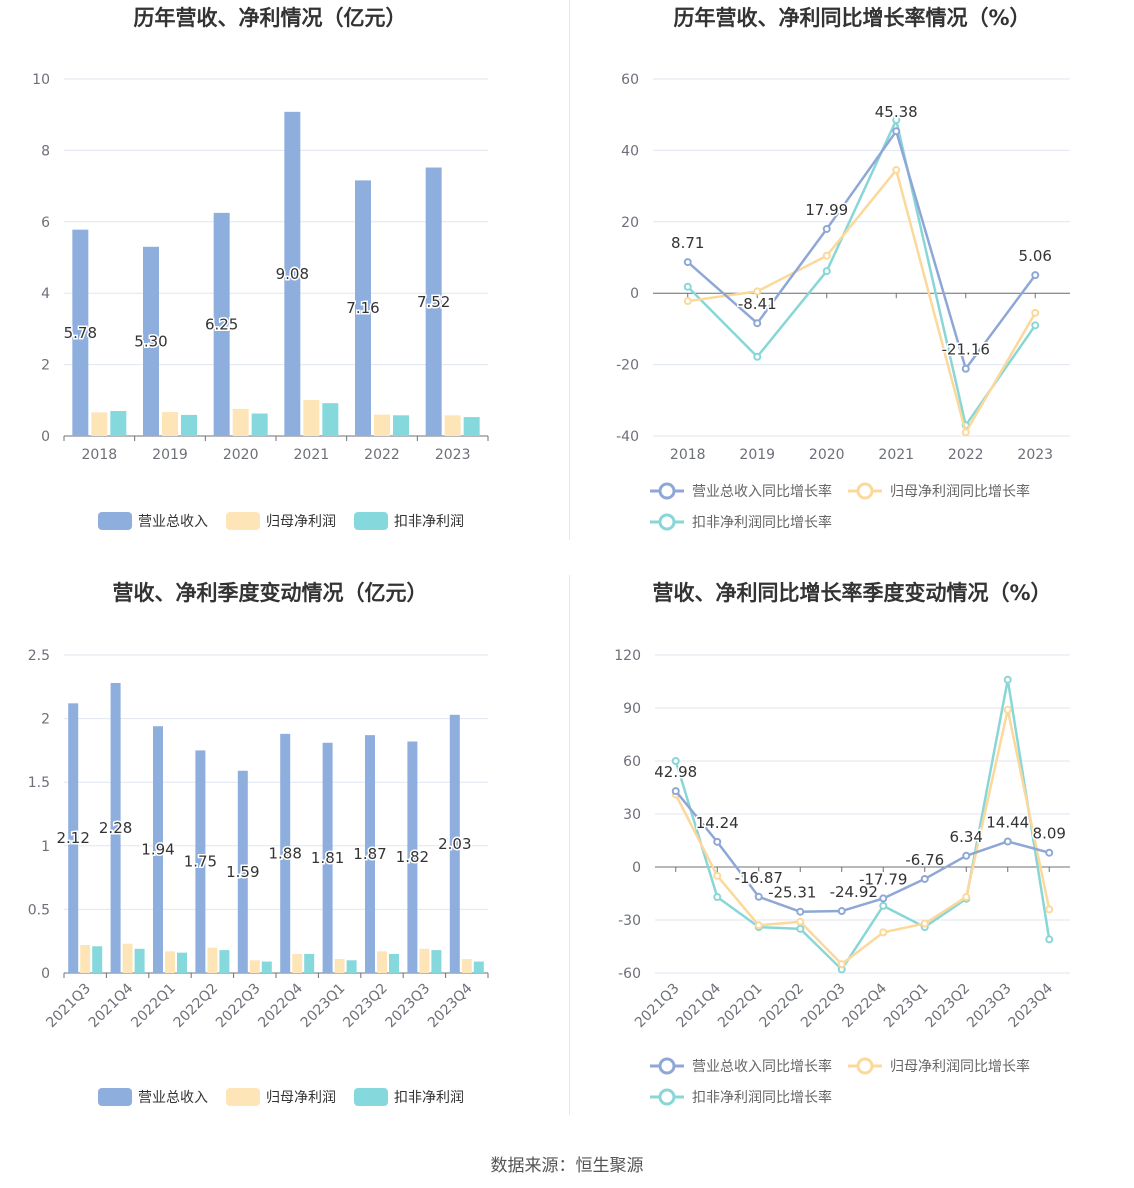  I want to click on x-tick-label: 2018, so click(688, 455).